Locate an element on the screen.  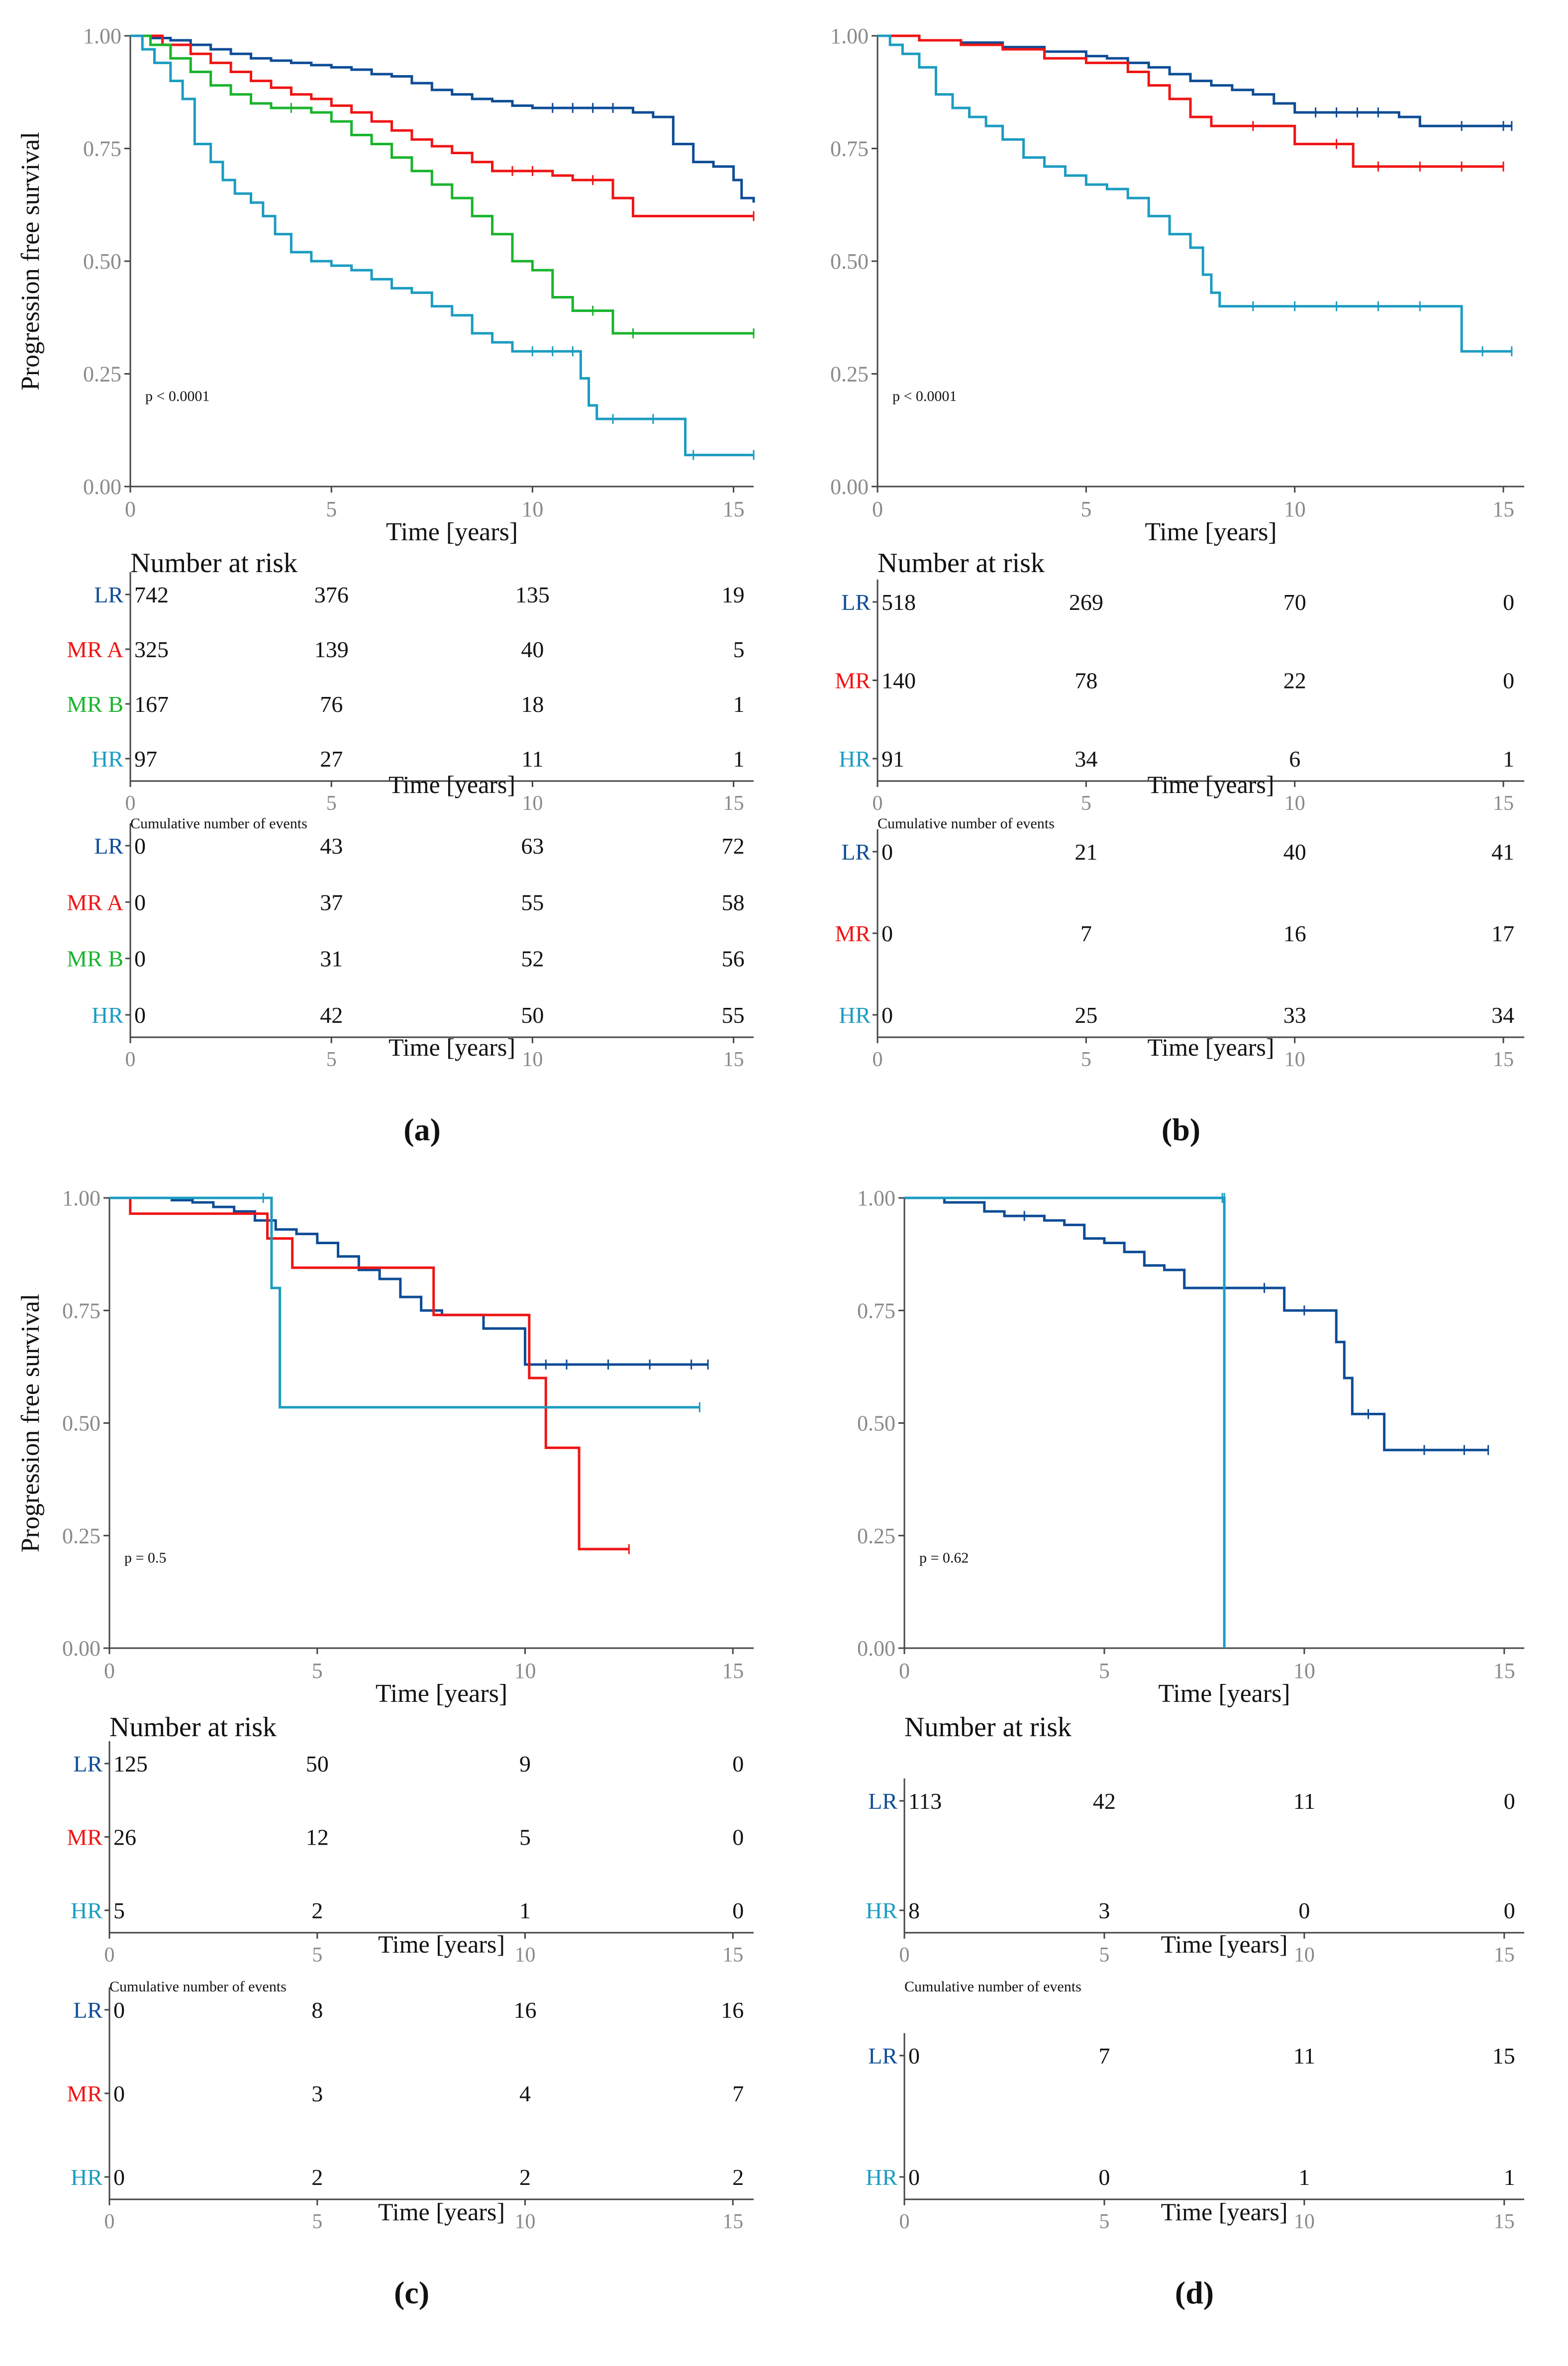
risk_table-group-label: MR A is located at coordinates (95, 649).